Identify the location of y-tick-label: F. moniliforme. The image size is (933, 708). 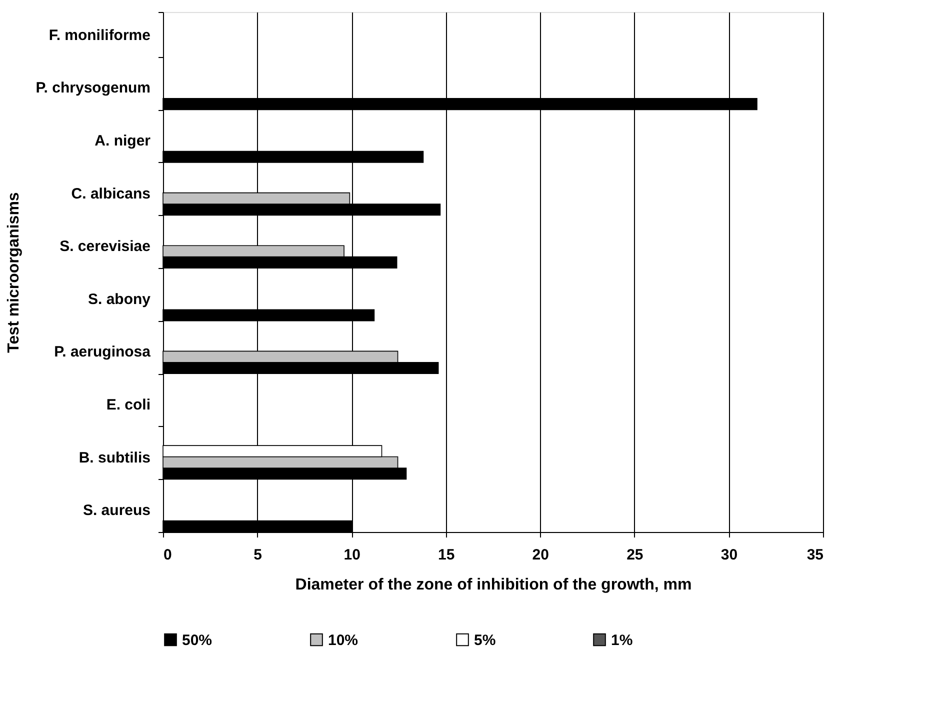
(99, 35).